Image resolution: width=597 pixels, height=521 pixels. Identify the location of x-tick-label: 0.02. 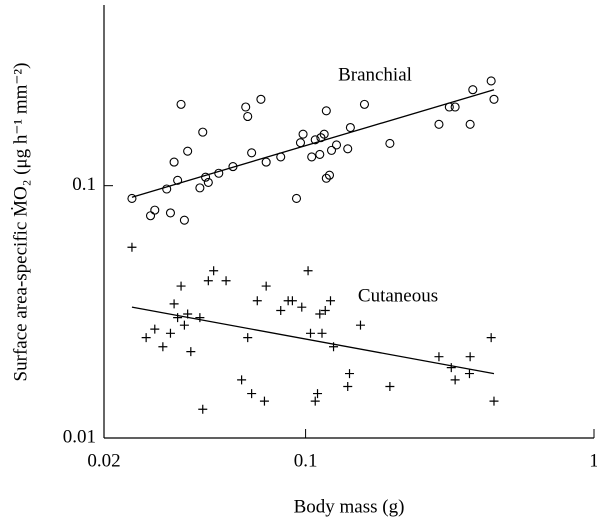
(103, 460).